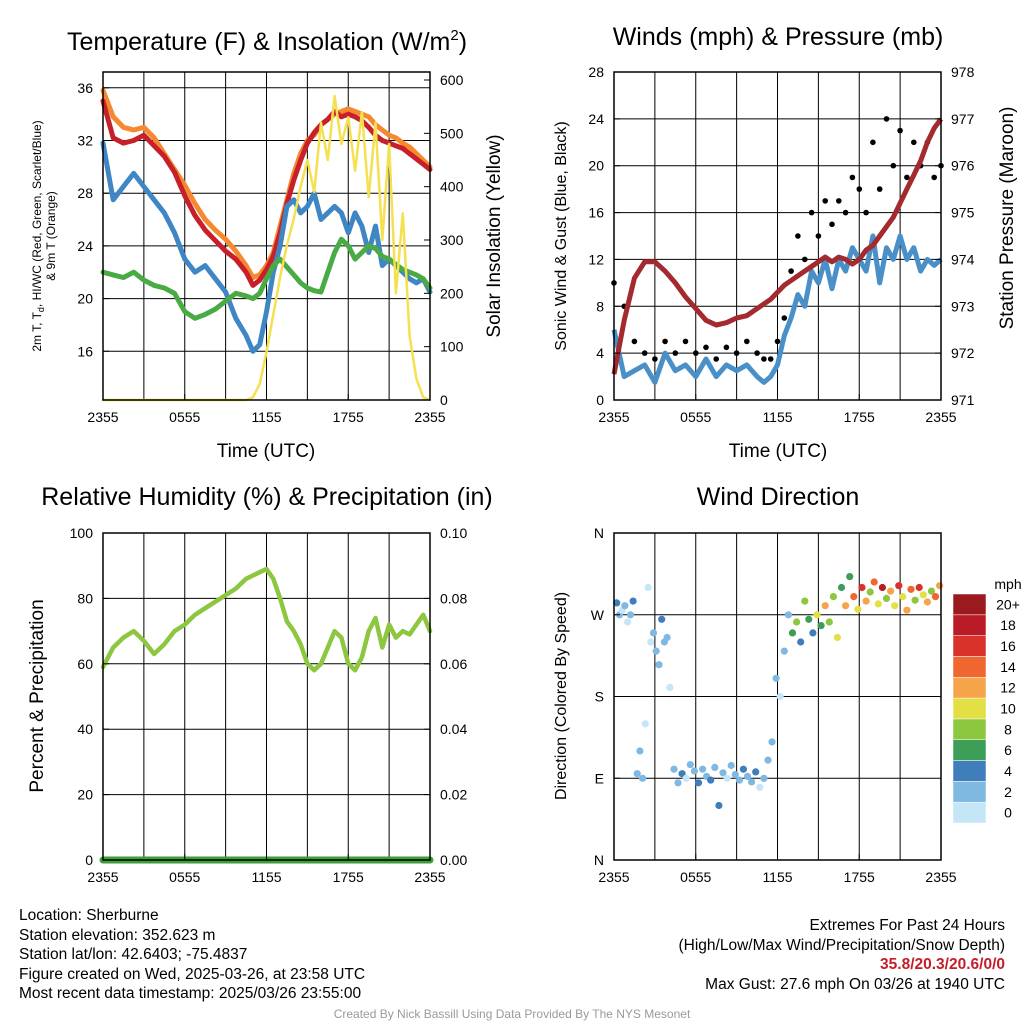 The height and width of the screenshot is (1024, 1024). Describe the element at coordinates (85, 664) in the screenshot. I see `y-tick-label: 60` at that location.